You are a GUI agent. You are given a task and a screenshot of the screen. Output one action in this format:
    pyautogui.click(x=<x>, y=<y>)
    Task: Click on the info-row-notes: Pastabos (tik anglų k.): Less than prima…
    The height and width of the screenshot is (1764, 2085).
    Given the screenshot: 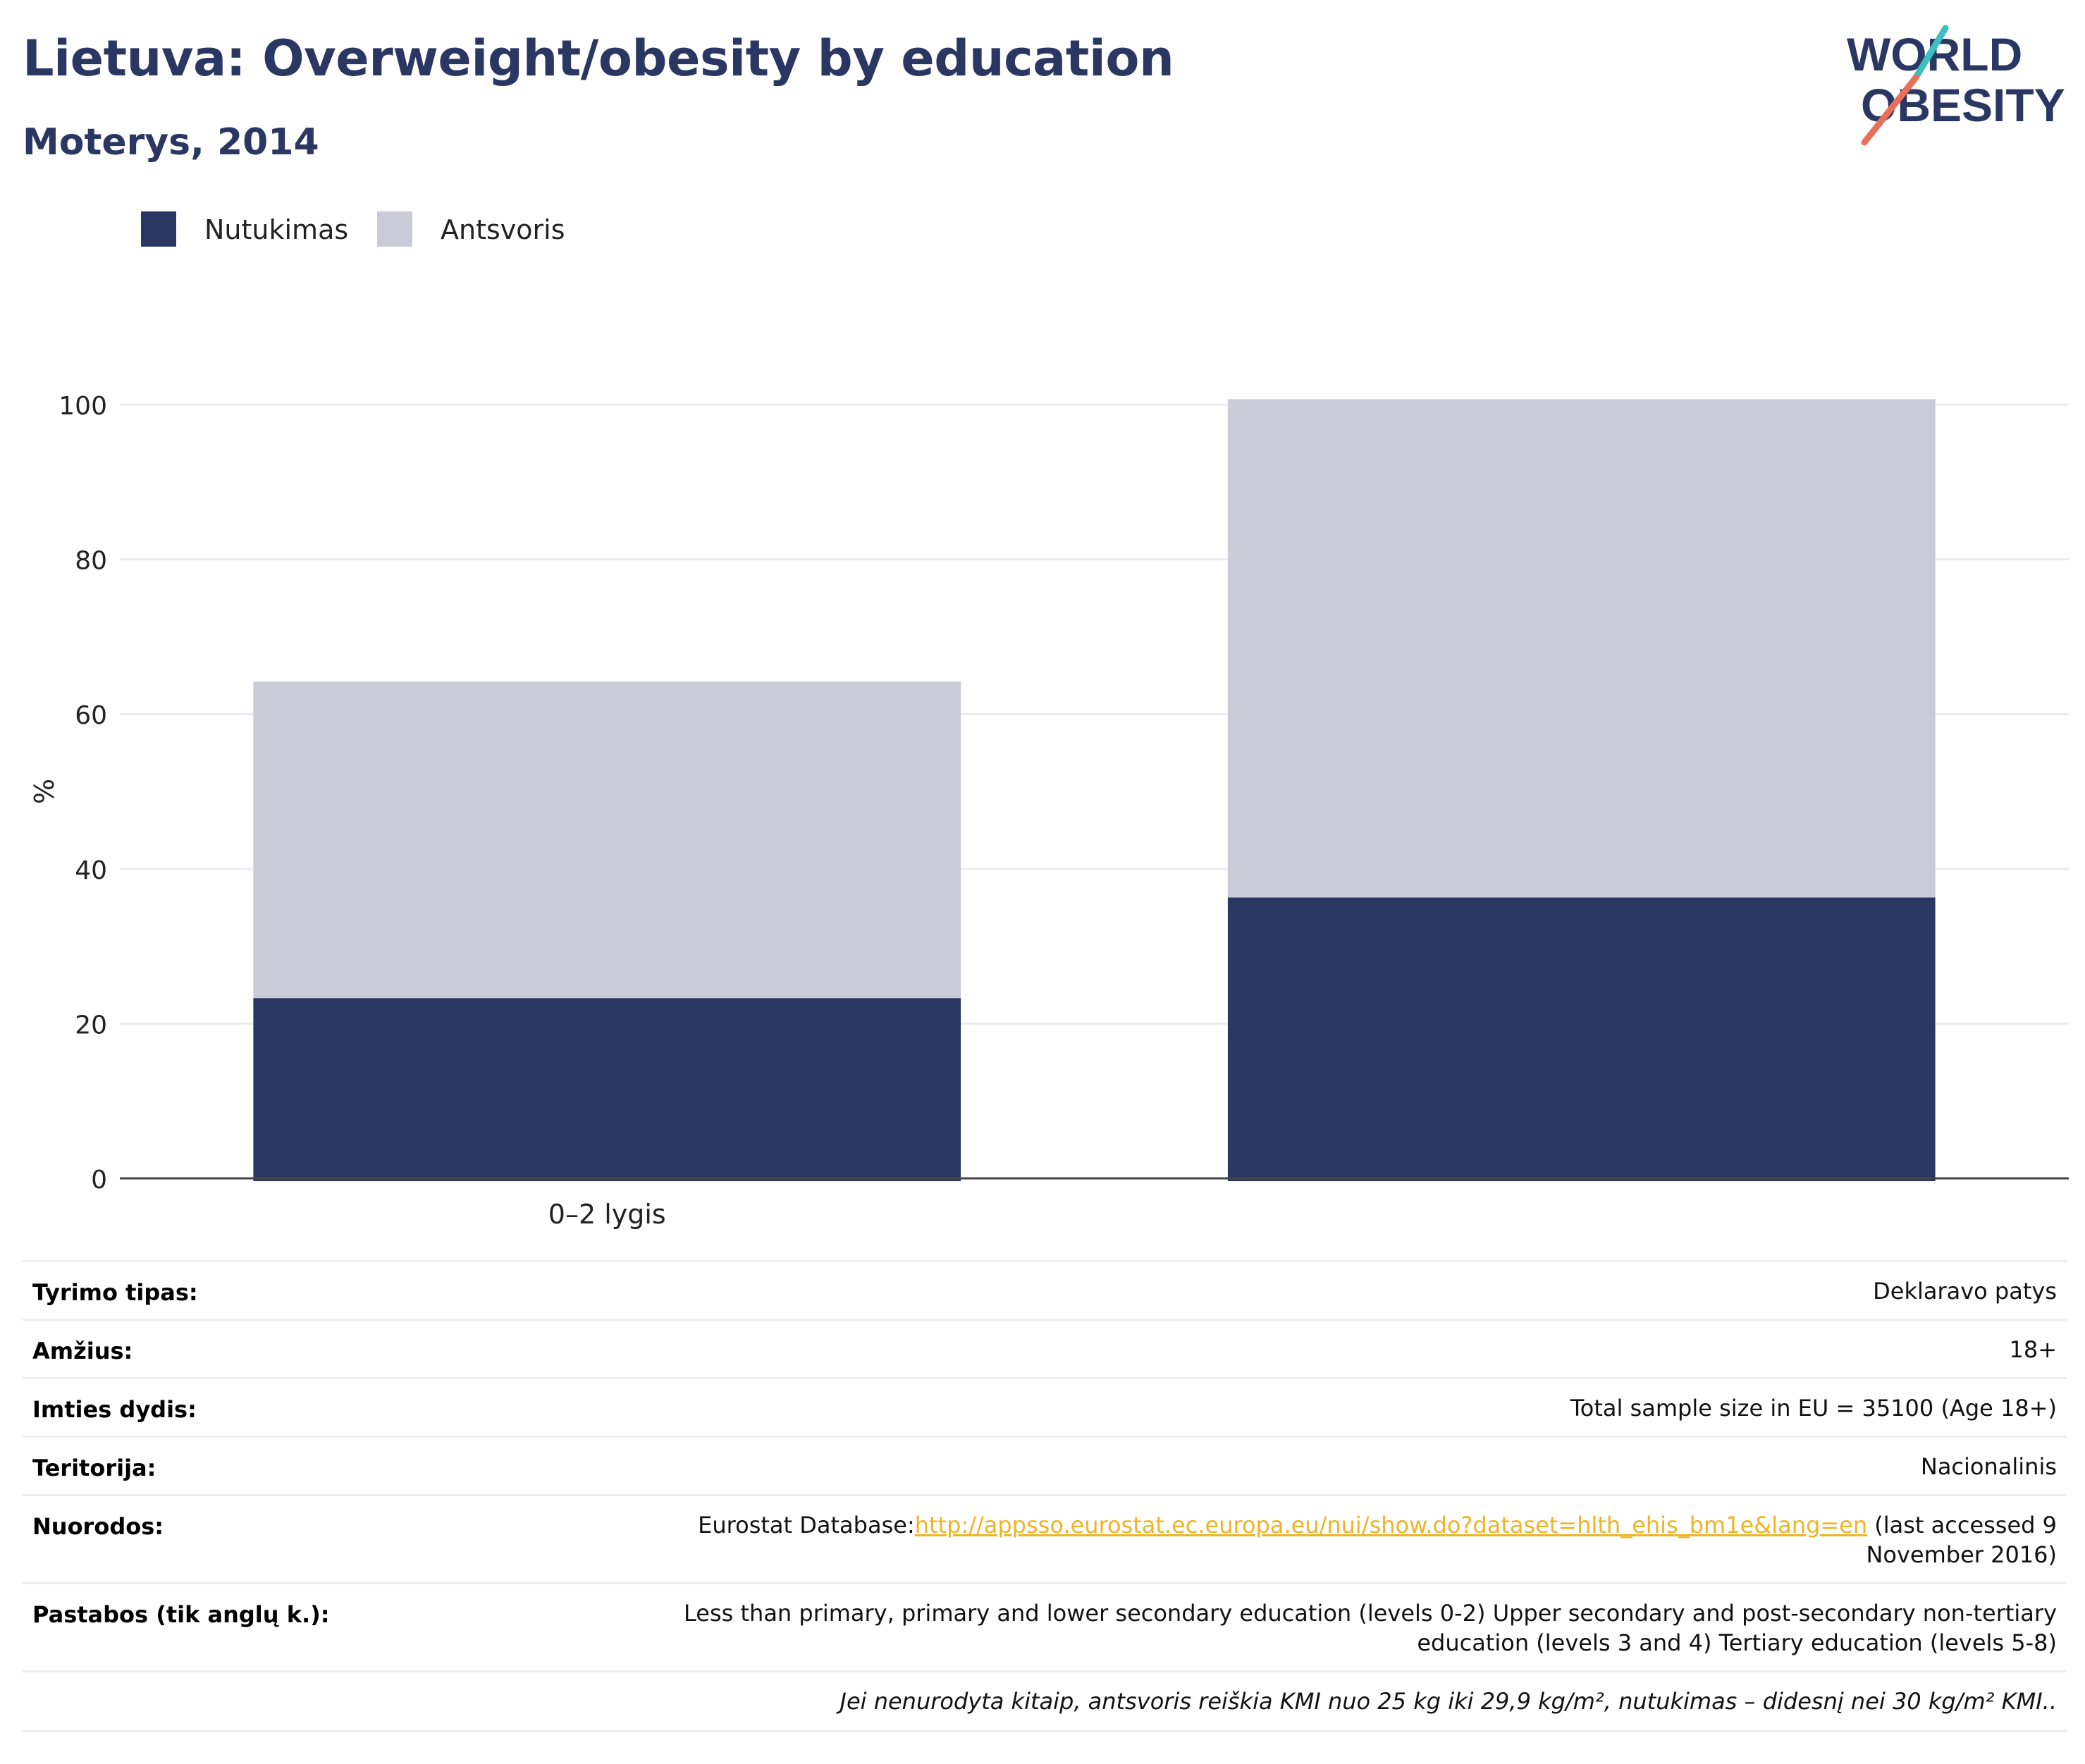 What is the action you would take?
    pyautogui.click(x=1045, y=1626)
    